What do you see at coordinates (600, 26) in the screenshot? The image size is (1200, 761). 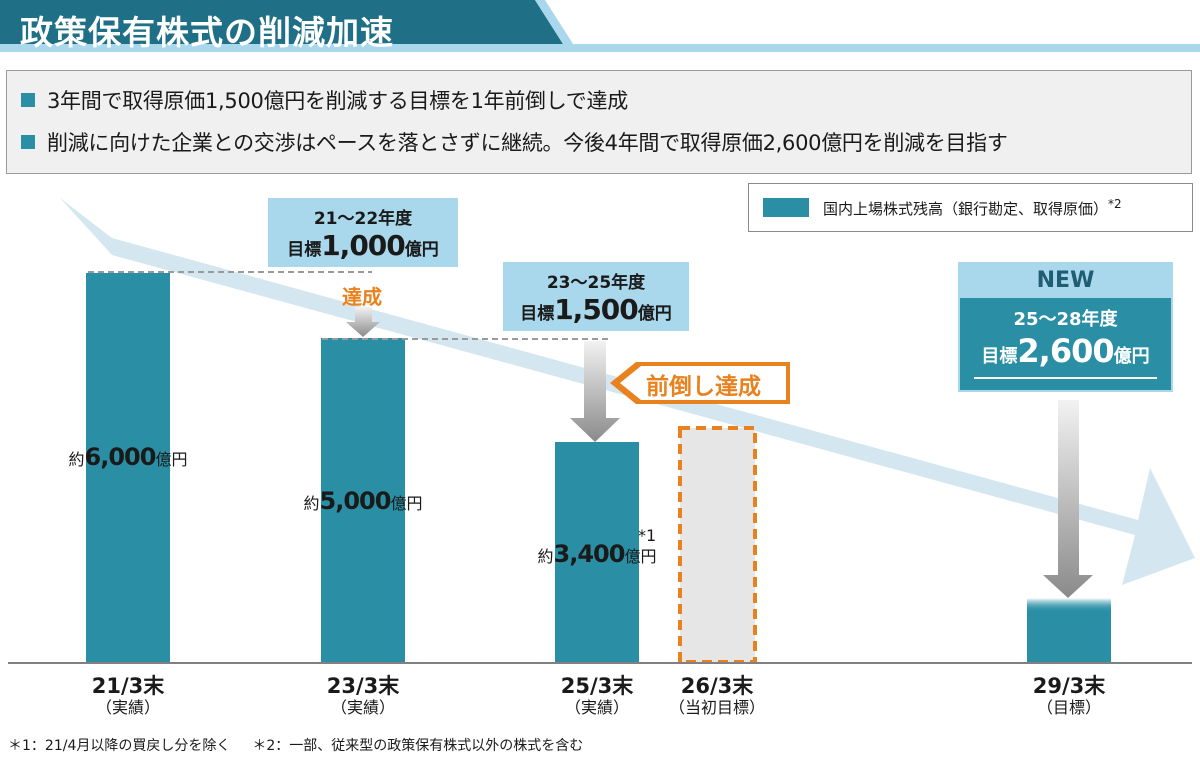 I see `title-banner` at bounding box center [600, 26].